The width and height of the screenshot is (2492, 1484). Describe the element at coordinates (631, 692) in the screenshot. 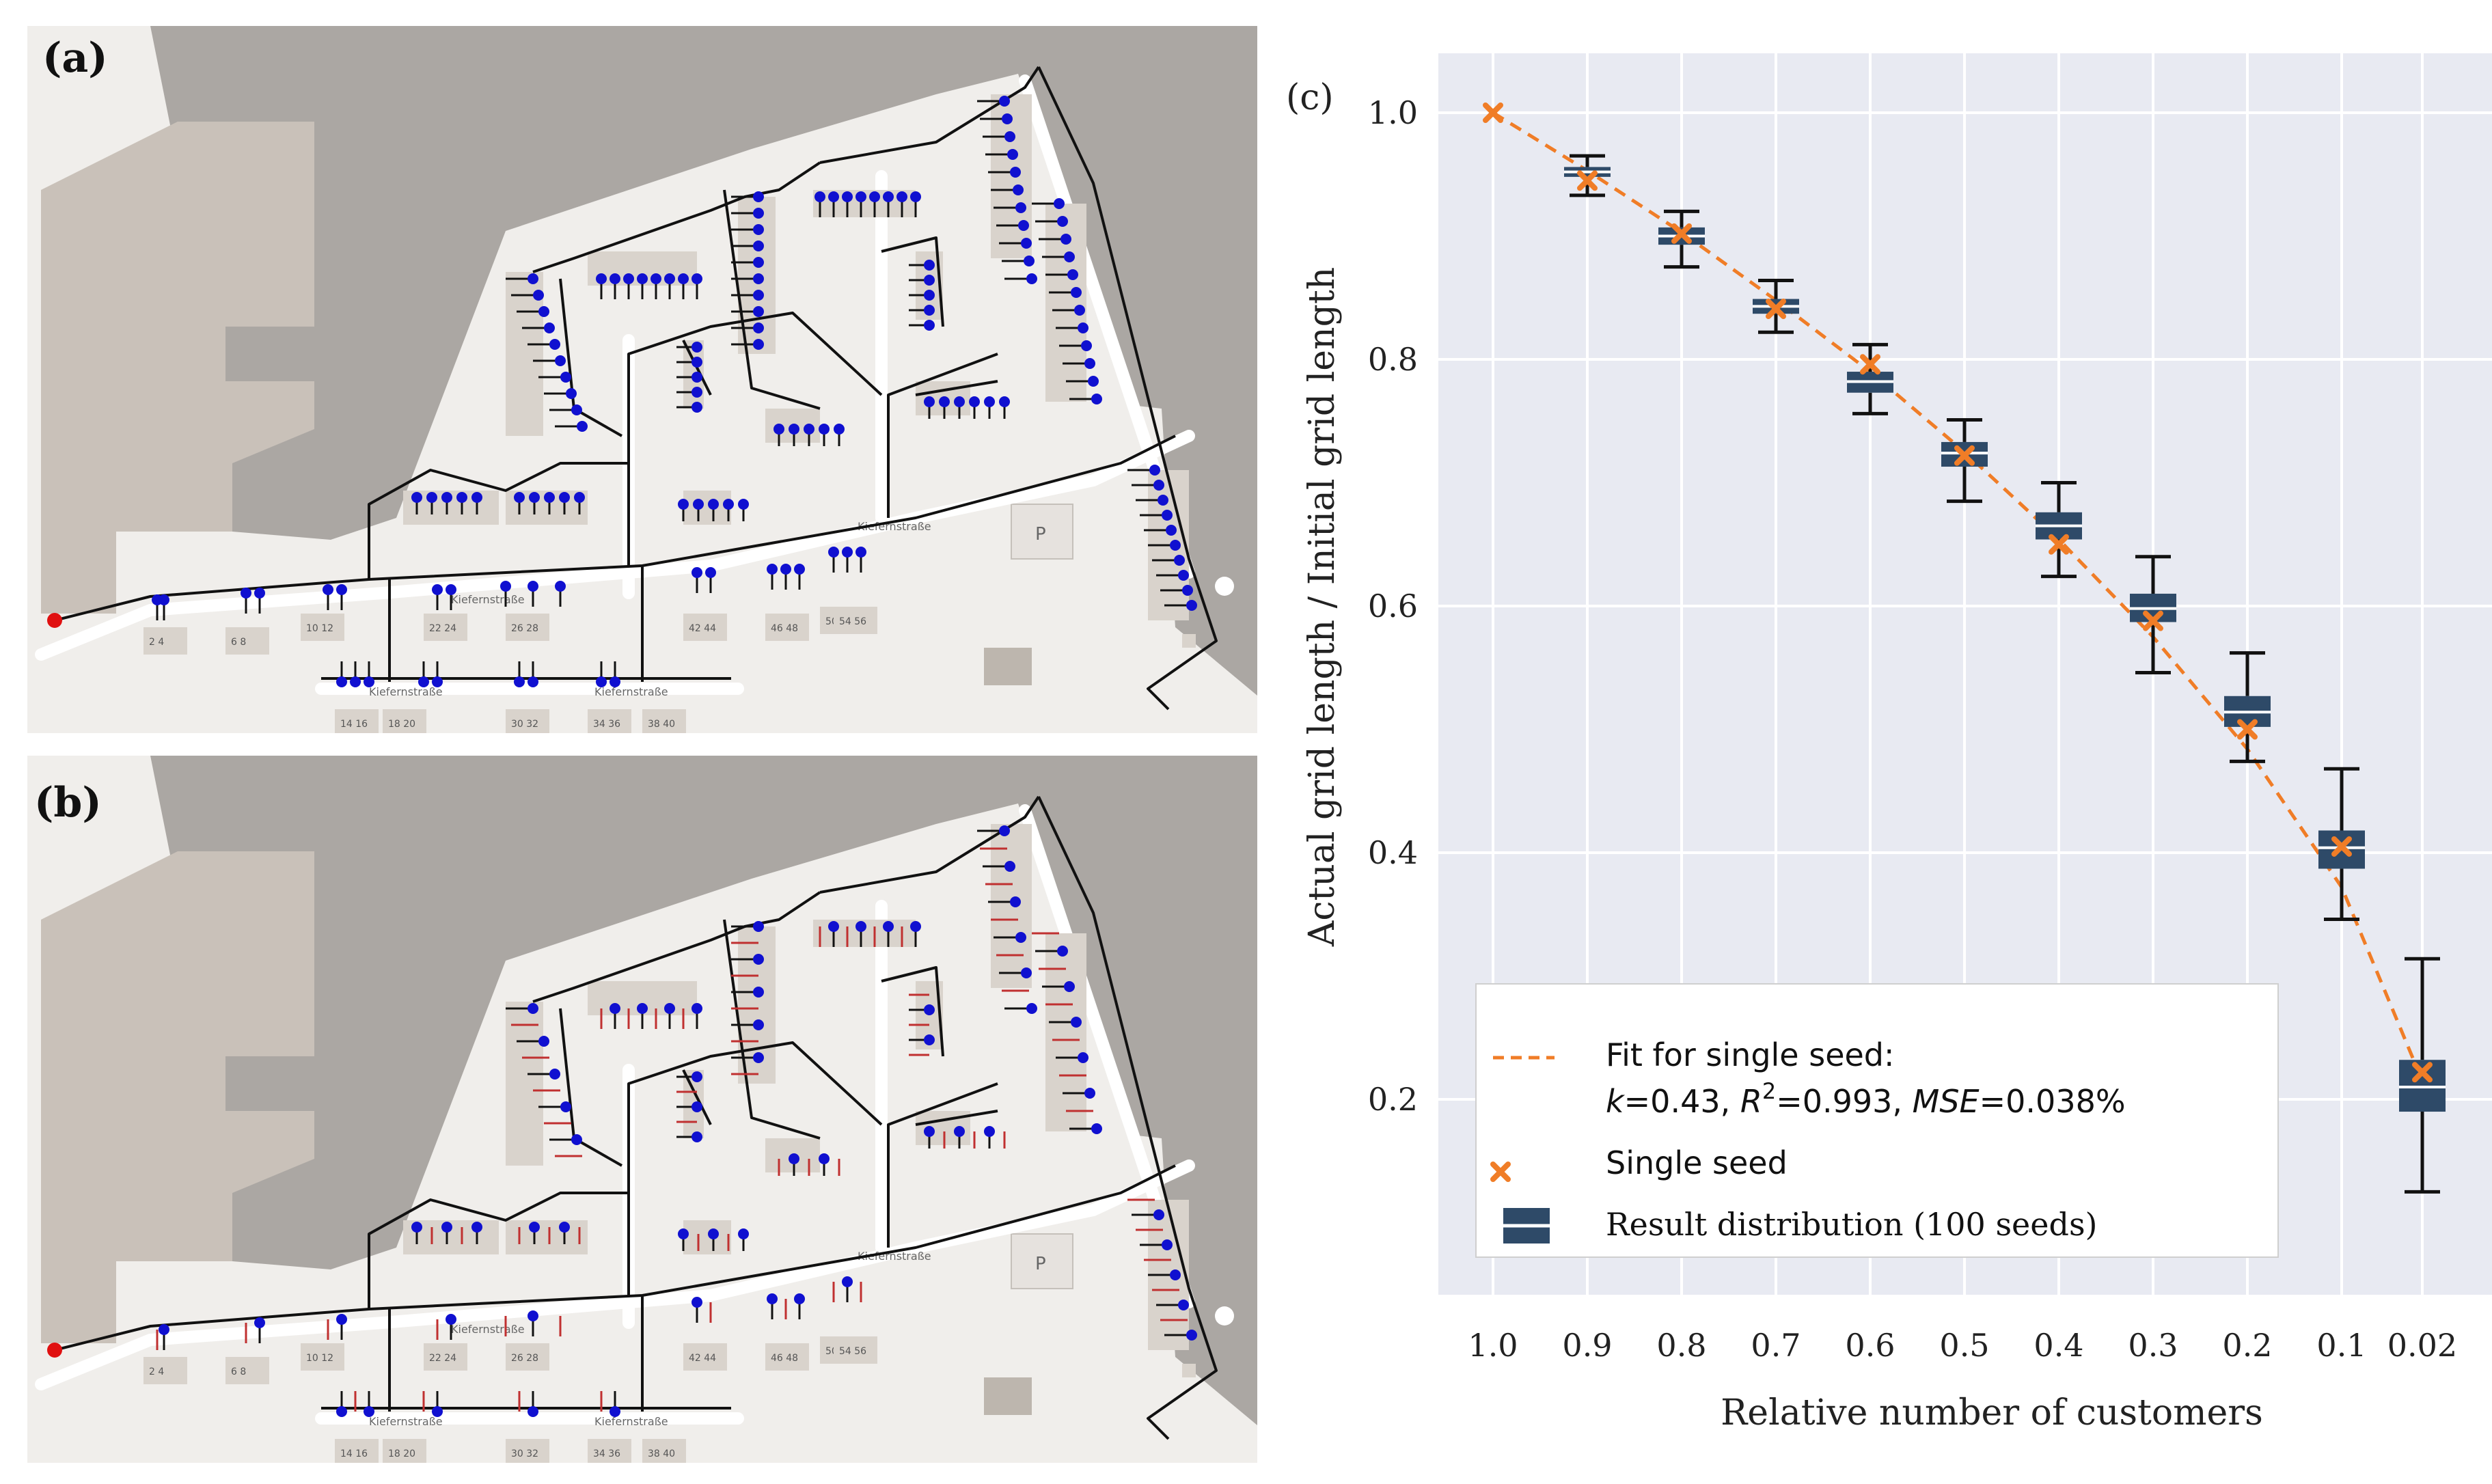

I see `street-label: Kiefernstraße` at that location.